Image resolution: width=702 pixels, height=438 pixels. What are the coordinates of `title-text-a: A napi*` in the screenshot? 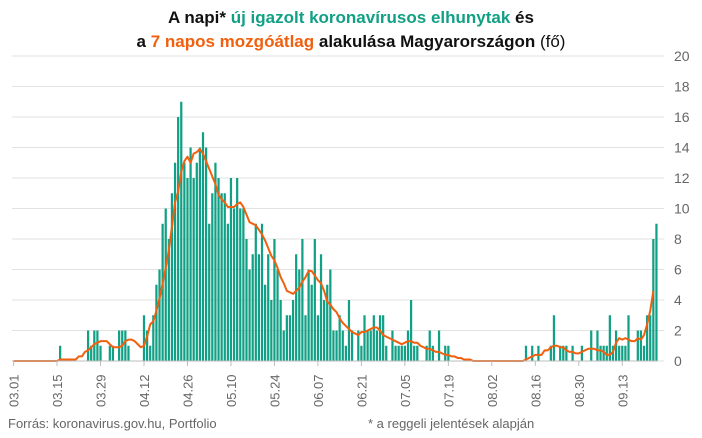 It's located at (199, 17).